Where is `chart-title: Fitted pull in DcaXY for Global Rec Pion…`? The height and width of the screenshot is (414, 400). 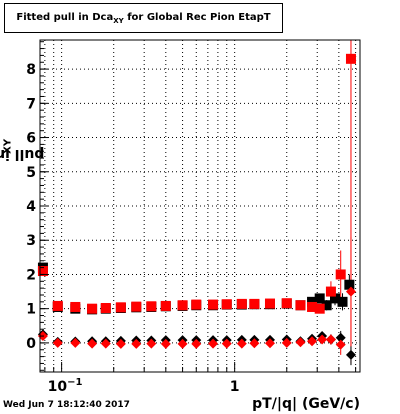 chart-title: Fitted pull in DcaXY for Global Rec Pion… is located at coordinates (143, 18).